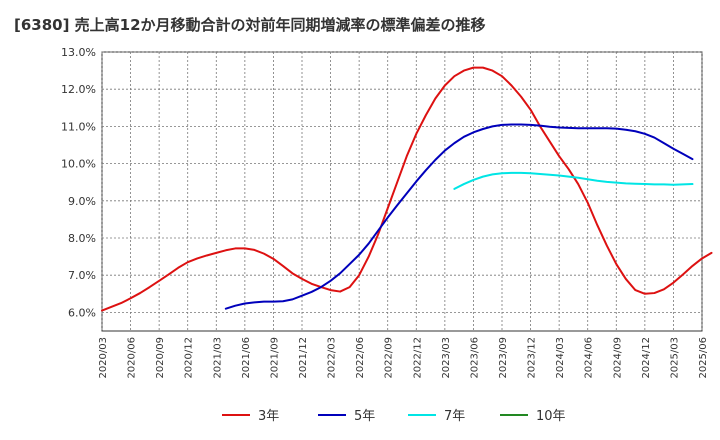 The height and width of the screenshot is (440, 720). What do you see at coordinates (132, 358) in the screenshot?
I see `x-tick-label: 2020/06` at bounding box center [132, 358].